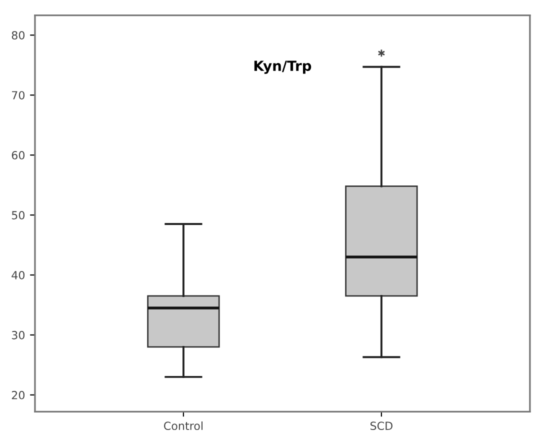 Image resolution: width=538 pixels, height=438 pixels. Describe the element at coordinates (18, 275) in the screenshot. I see `y-tick-label: 40` at that location.